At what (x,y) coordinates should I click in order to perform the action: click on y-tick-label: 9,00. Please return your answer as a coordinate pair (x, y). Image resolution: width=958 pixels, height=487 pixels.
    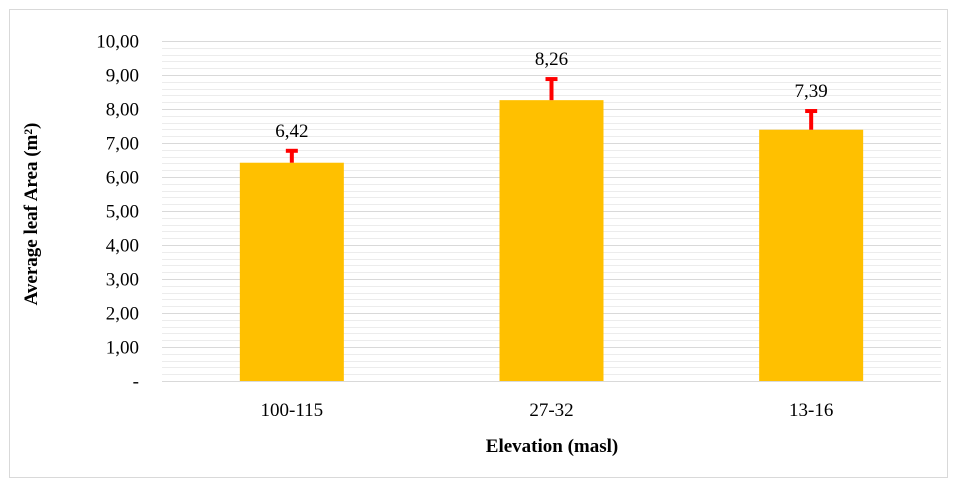
    Looking at the image, I should click on (122, 76).